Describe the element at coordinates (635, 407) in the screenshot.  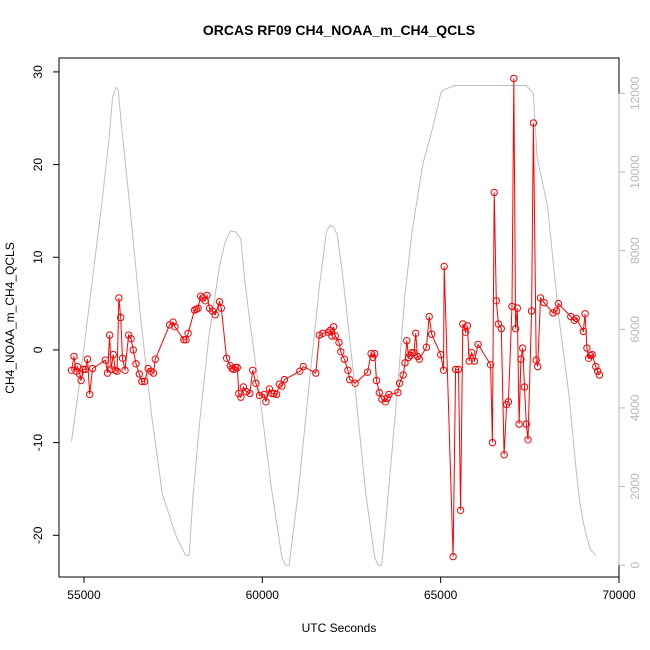
I see `y2-tick-label: 4000` at that location.